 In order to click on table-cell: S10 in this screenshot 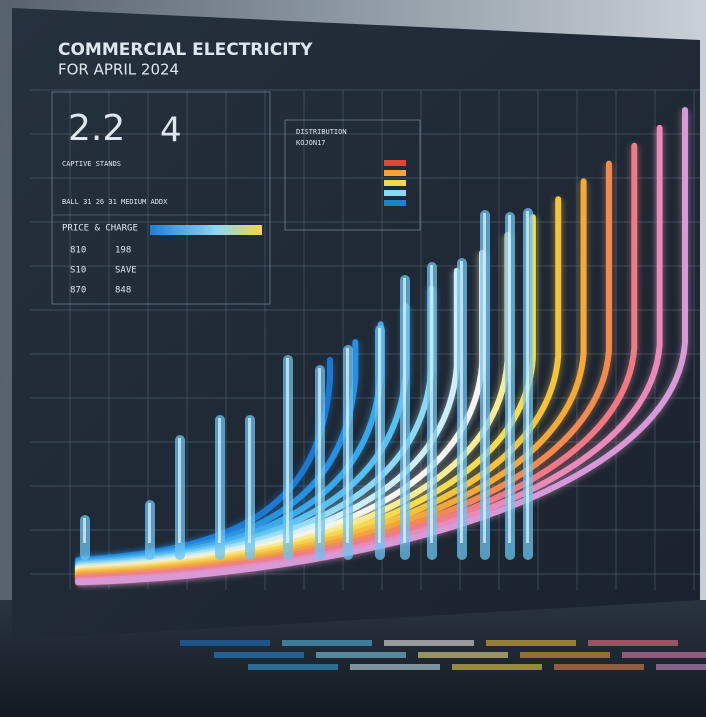, I will do `click(78, 271)`.